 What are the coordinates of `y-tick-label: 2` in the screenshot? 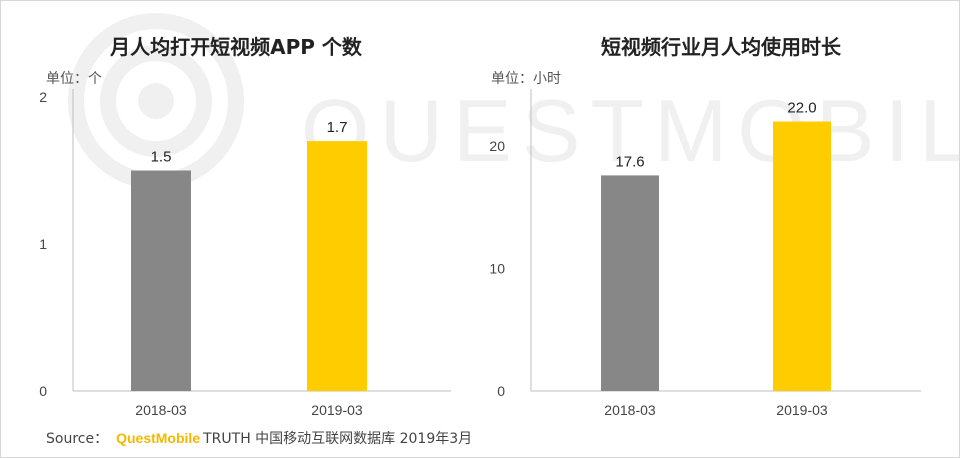 It's located at (43, 97).